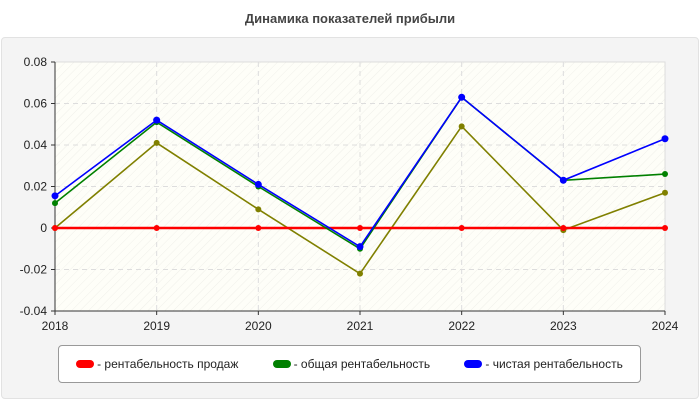  Describe the element at coordinates (665, 326) in the screenshot. I see `x-tick-label: 2024` at that location.